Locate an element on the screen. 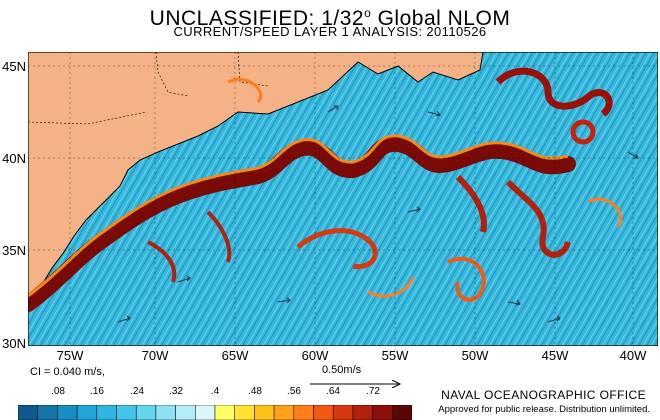 This screenshot has width=660, height=420. lon-label-65w: 65W is located at coordinates (235, 355).